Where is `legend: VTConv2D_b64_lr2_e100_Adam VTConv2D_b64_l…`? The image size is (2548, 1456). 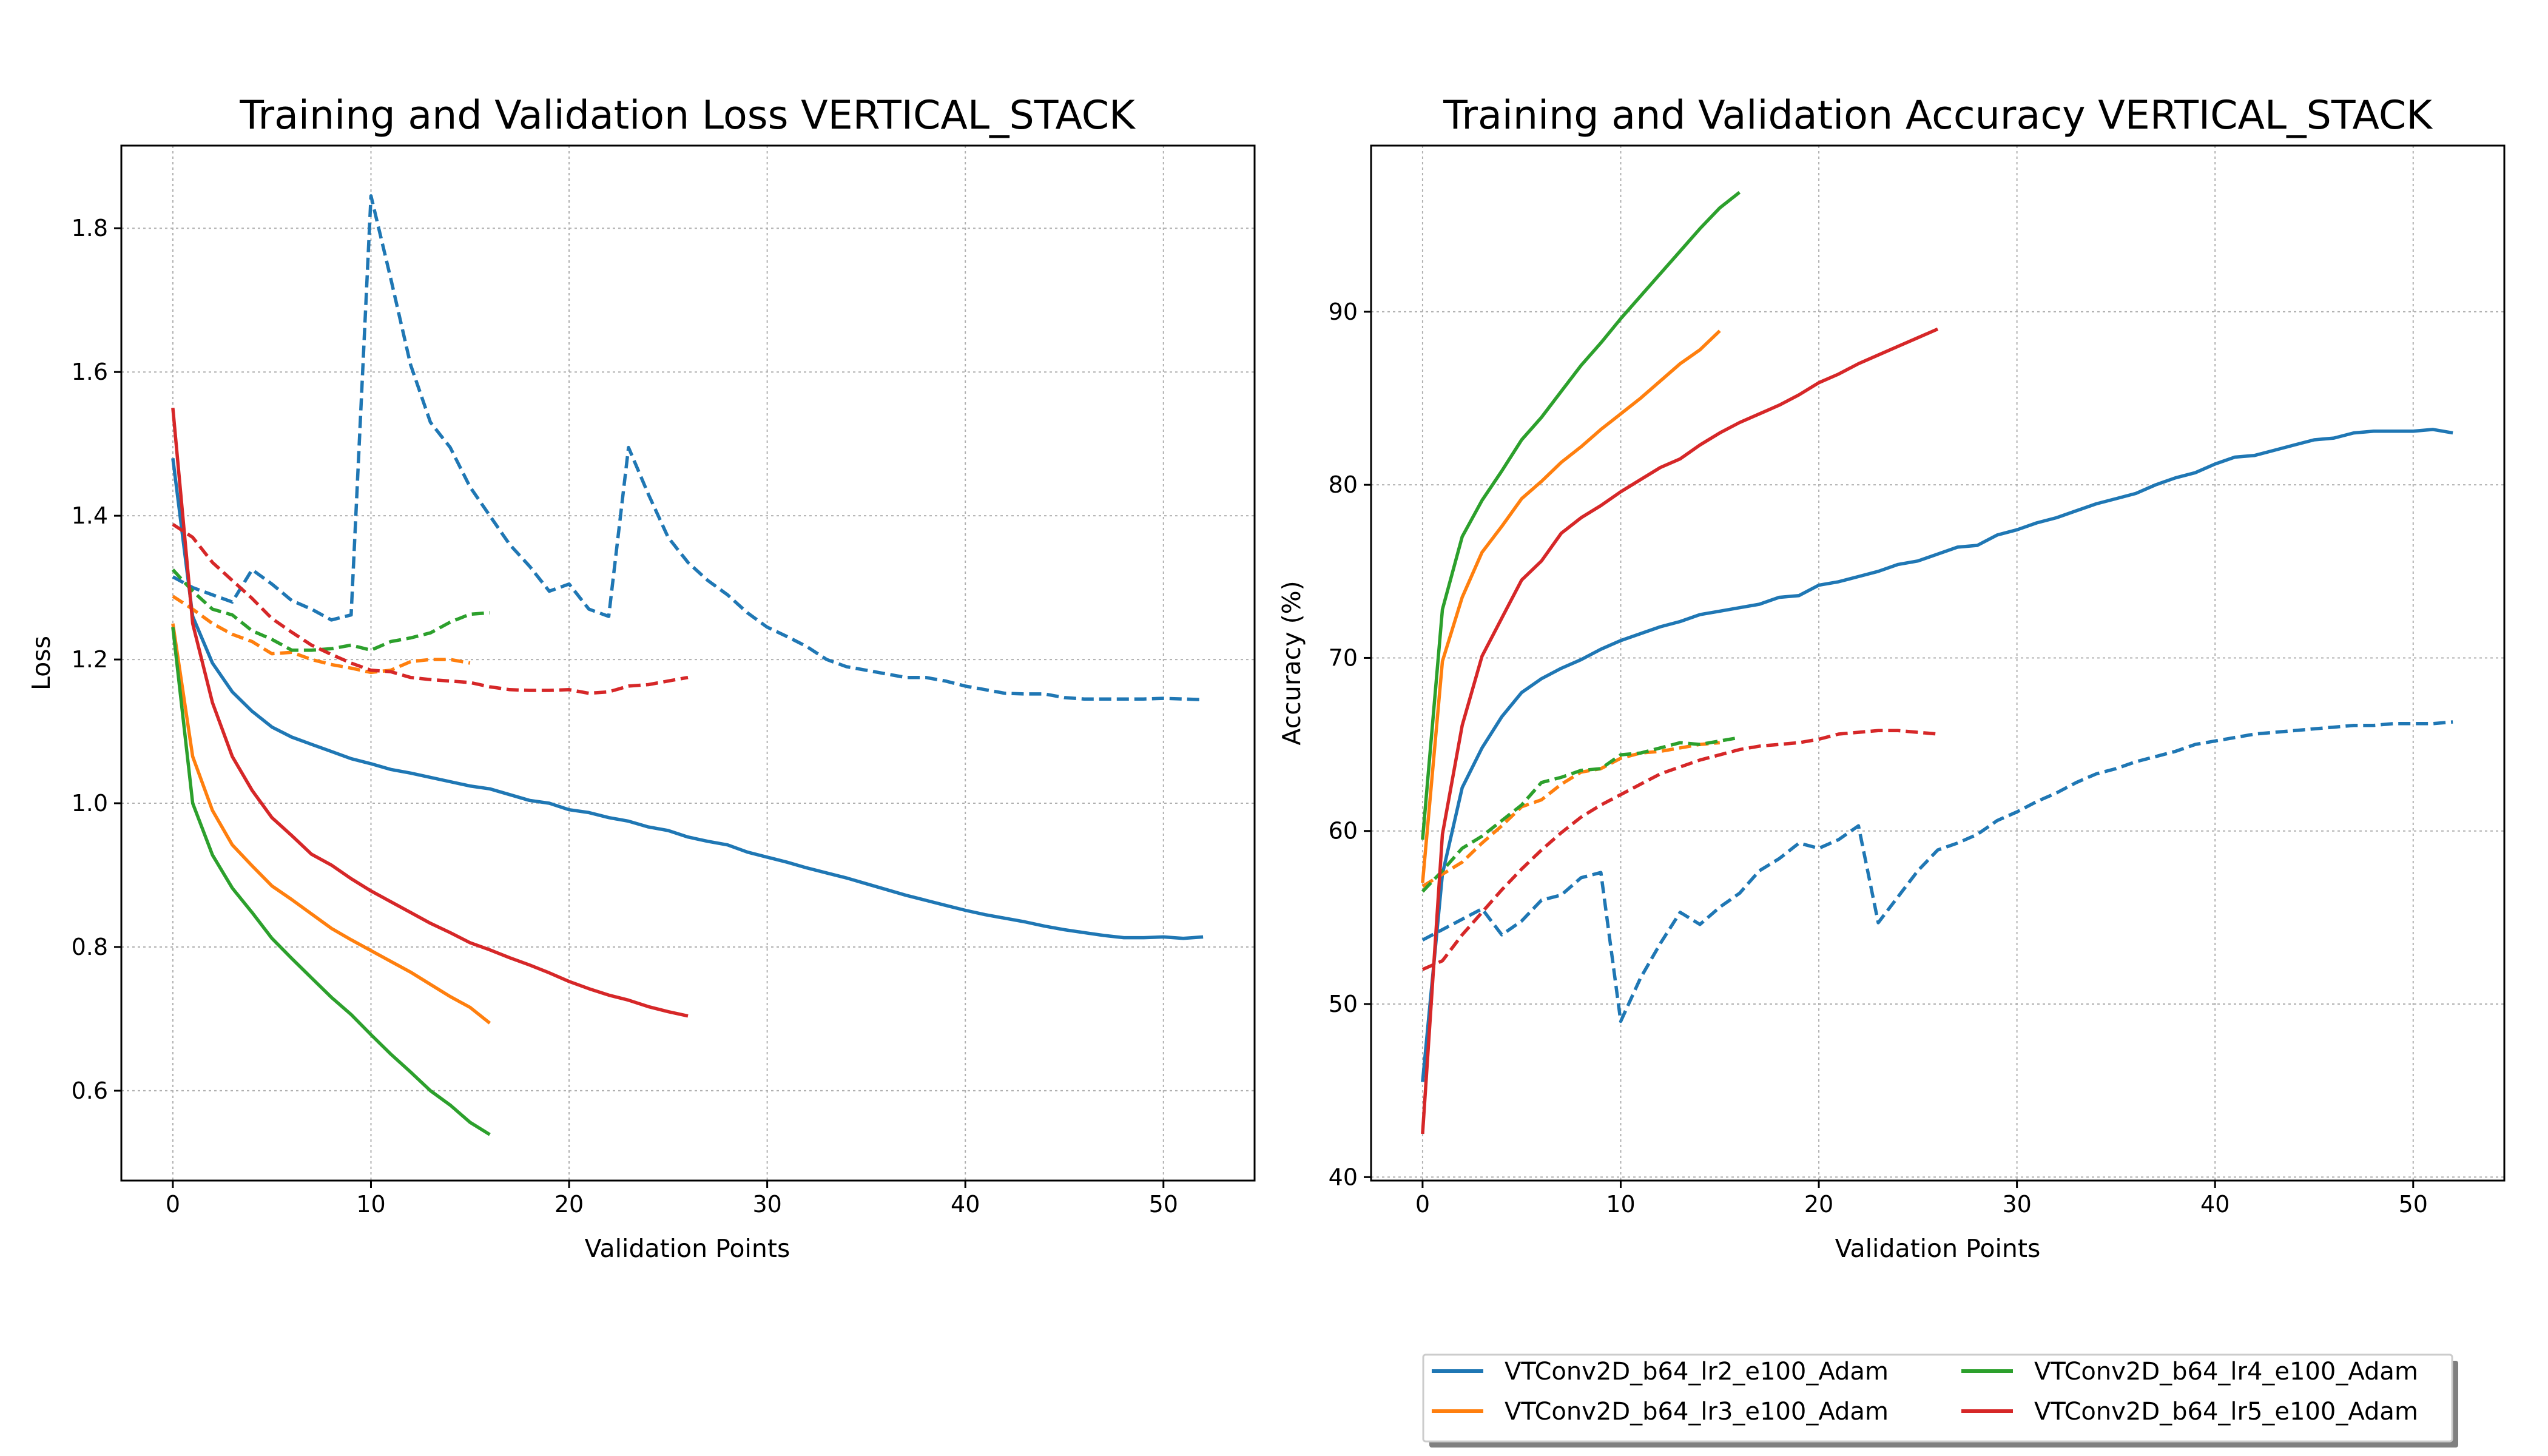 legend: VTConv2D_b64_lr2_e100_Adam VTConv2D_b64_l… is located at coordinates (1940, 1400).